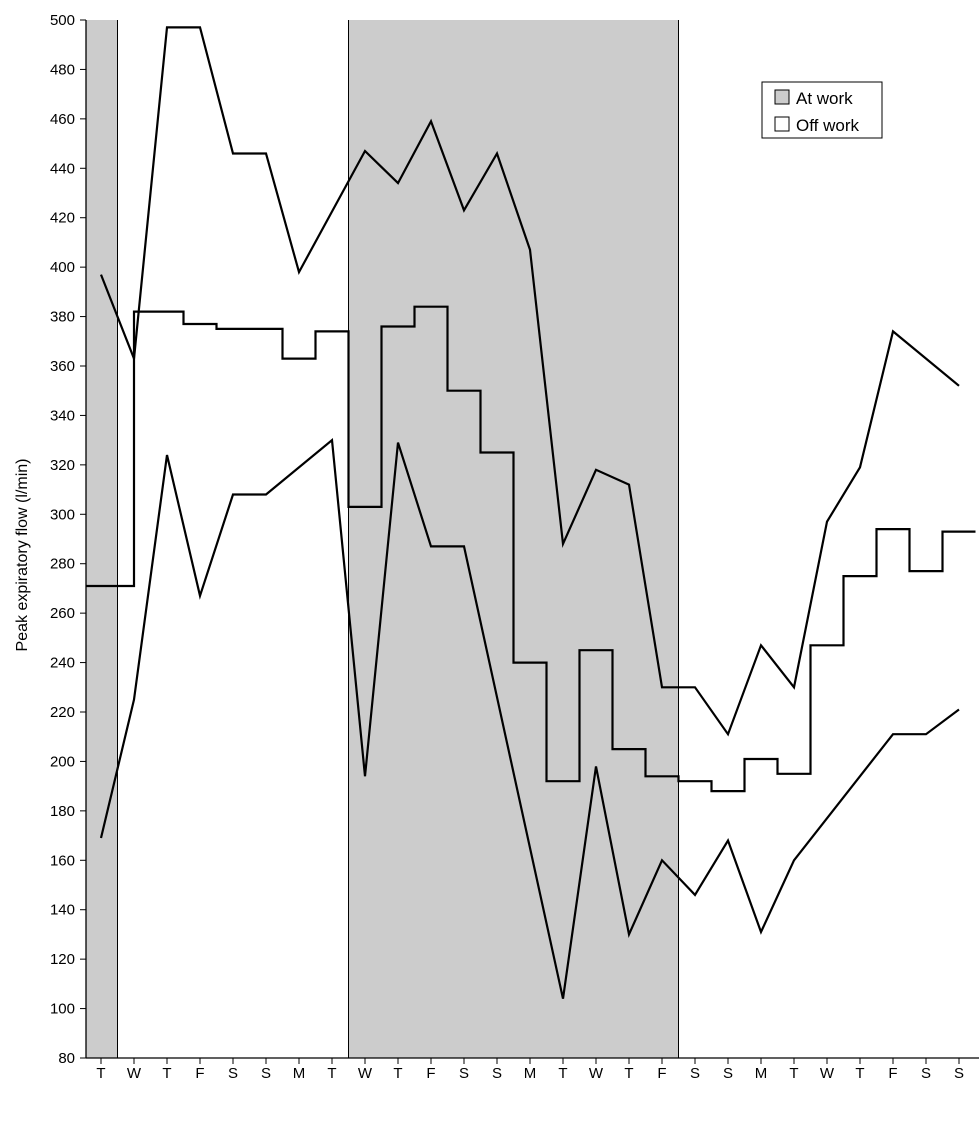 The height and width of the screenshot is (1127, 979). What do you see at coordinates (62, 811) in the screenshot?
I see `y-tick-label: 180` at bounding box center [62, 811].